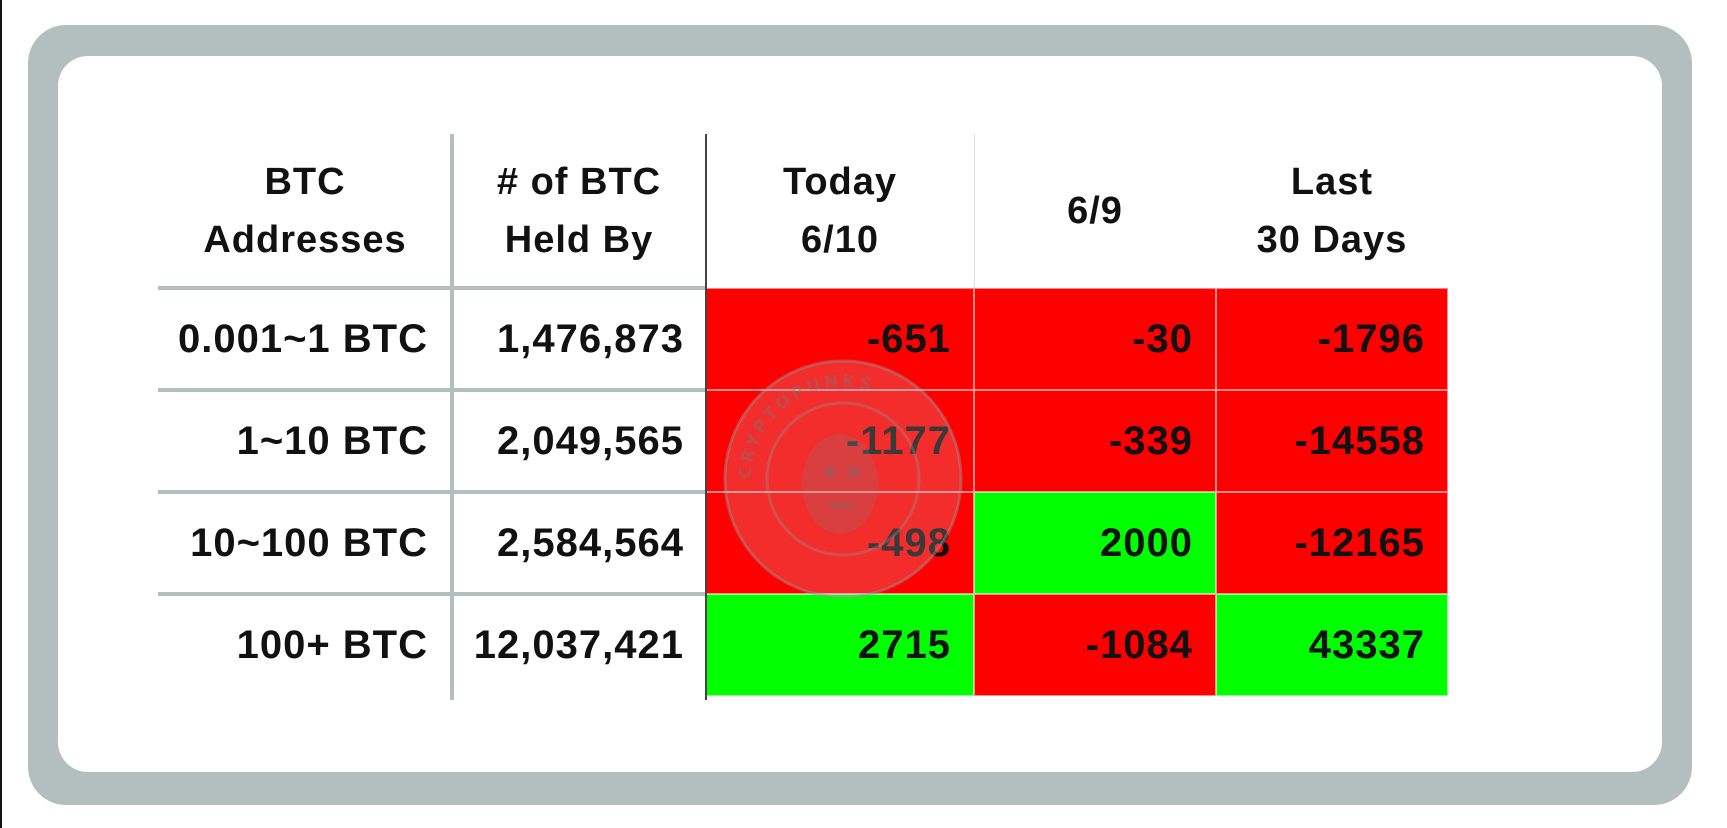  Describe the element at coordinates (590, 338) in the screenshot. I see `row-held-by-value: 1,476,873` at that location.